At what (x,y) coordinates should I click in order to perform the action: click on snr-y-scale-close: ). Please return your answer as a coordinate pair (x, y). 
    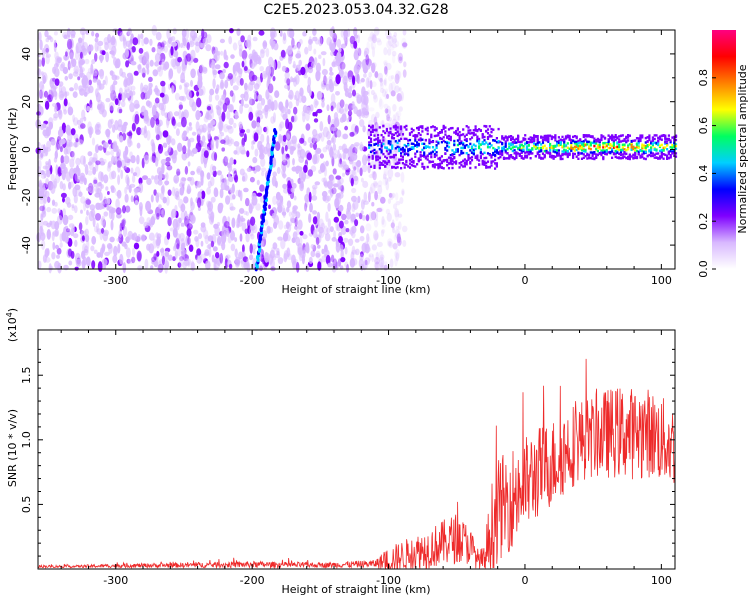
    Looking at the image, I should click on (12, 310).